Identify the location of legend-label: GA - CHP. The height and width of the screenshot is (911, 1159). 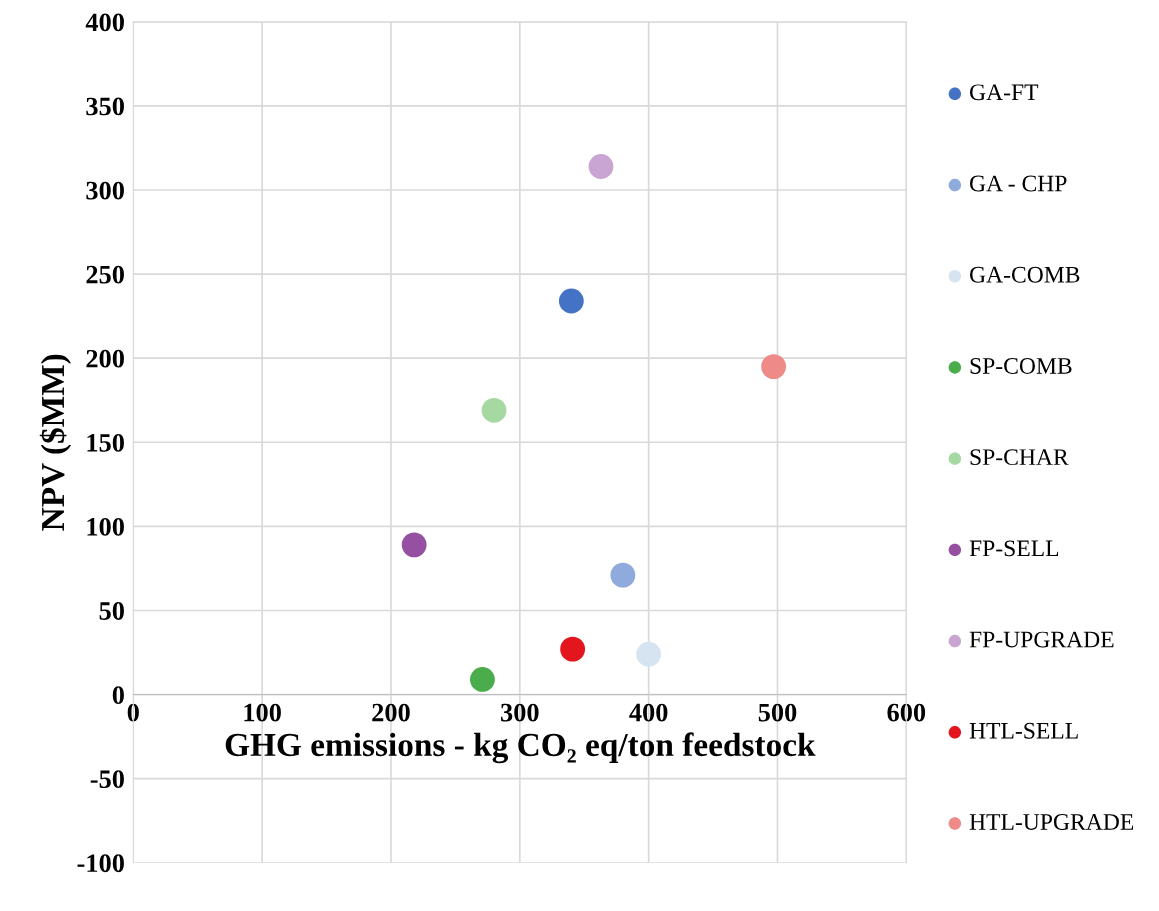
(1018, 183).